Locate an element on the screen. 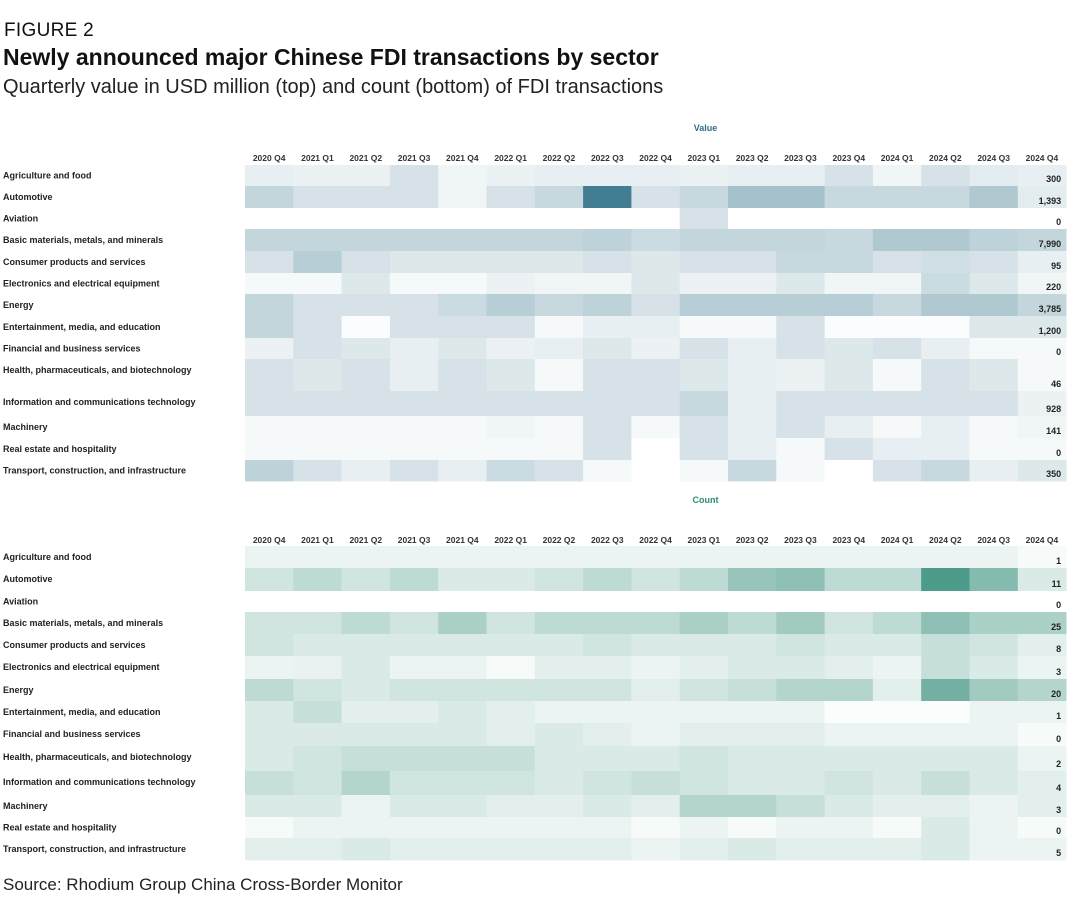 The width and height of the screenshot is (1080, 910). row-label-real-estate-and-hospitality: Real estate and hospitality is located at coordinates (60, 828).